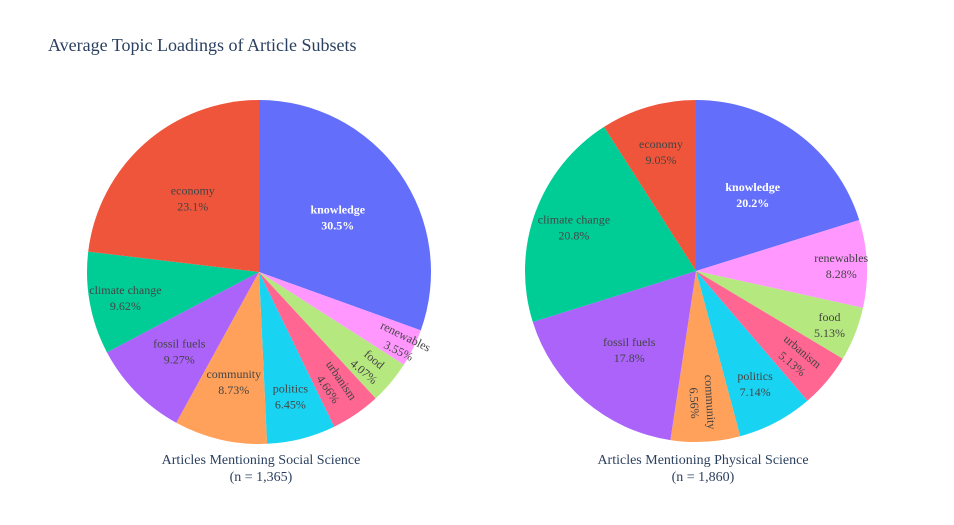 The height and width of the screenshot is (525, 954). Describe the element at coordinates (125, 298) in the screenshot. I see `slice-label-climate-change: climate change 9.62%` at that location.